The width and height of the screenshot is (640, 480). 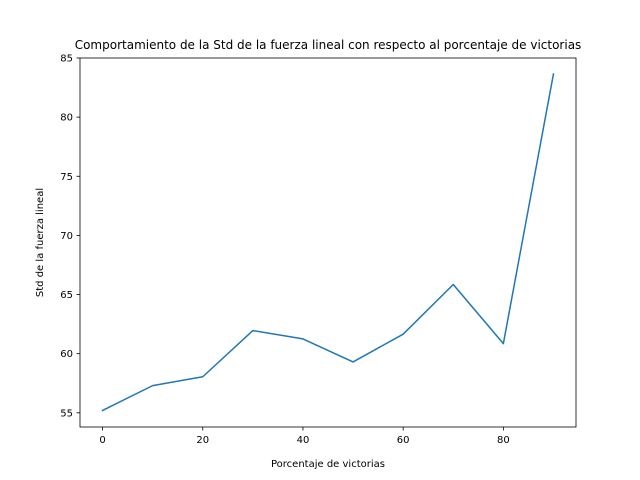 What do you see at coordinates (66, 413) in the screenshot?
I see `y-tick-label: 55` at bounding box center [66, 413].